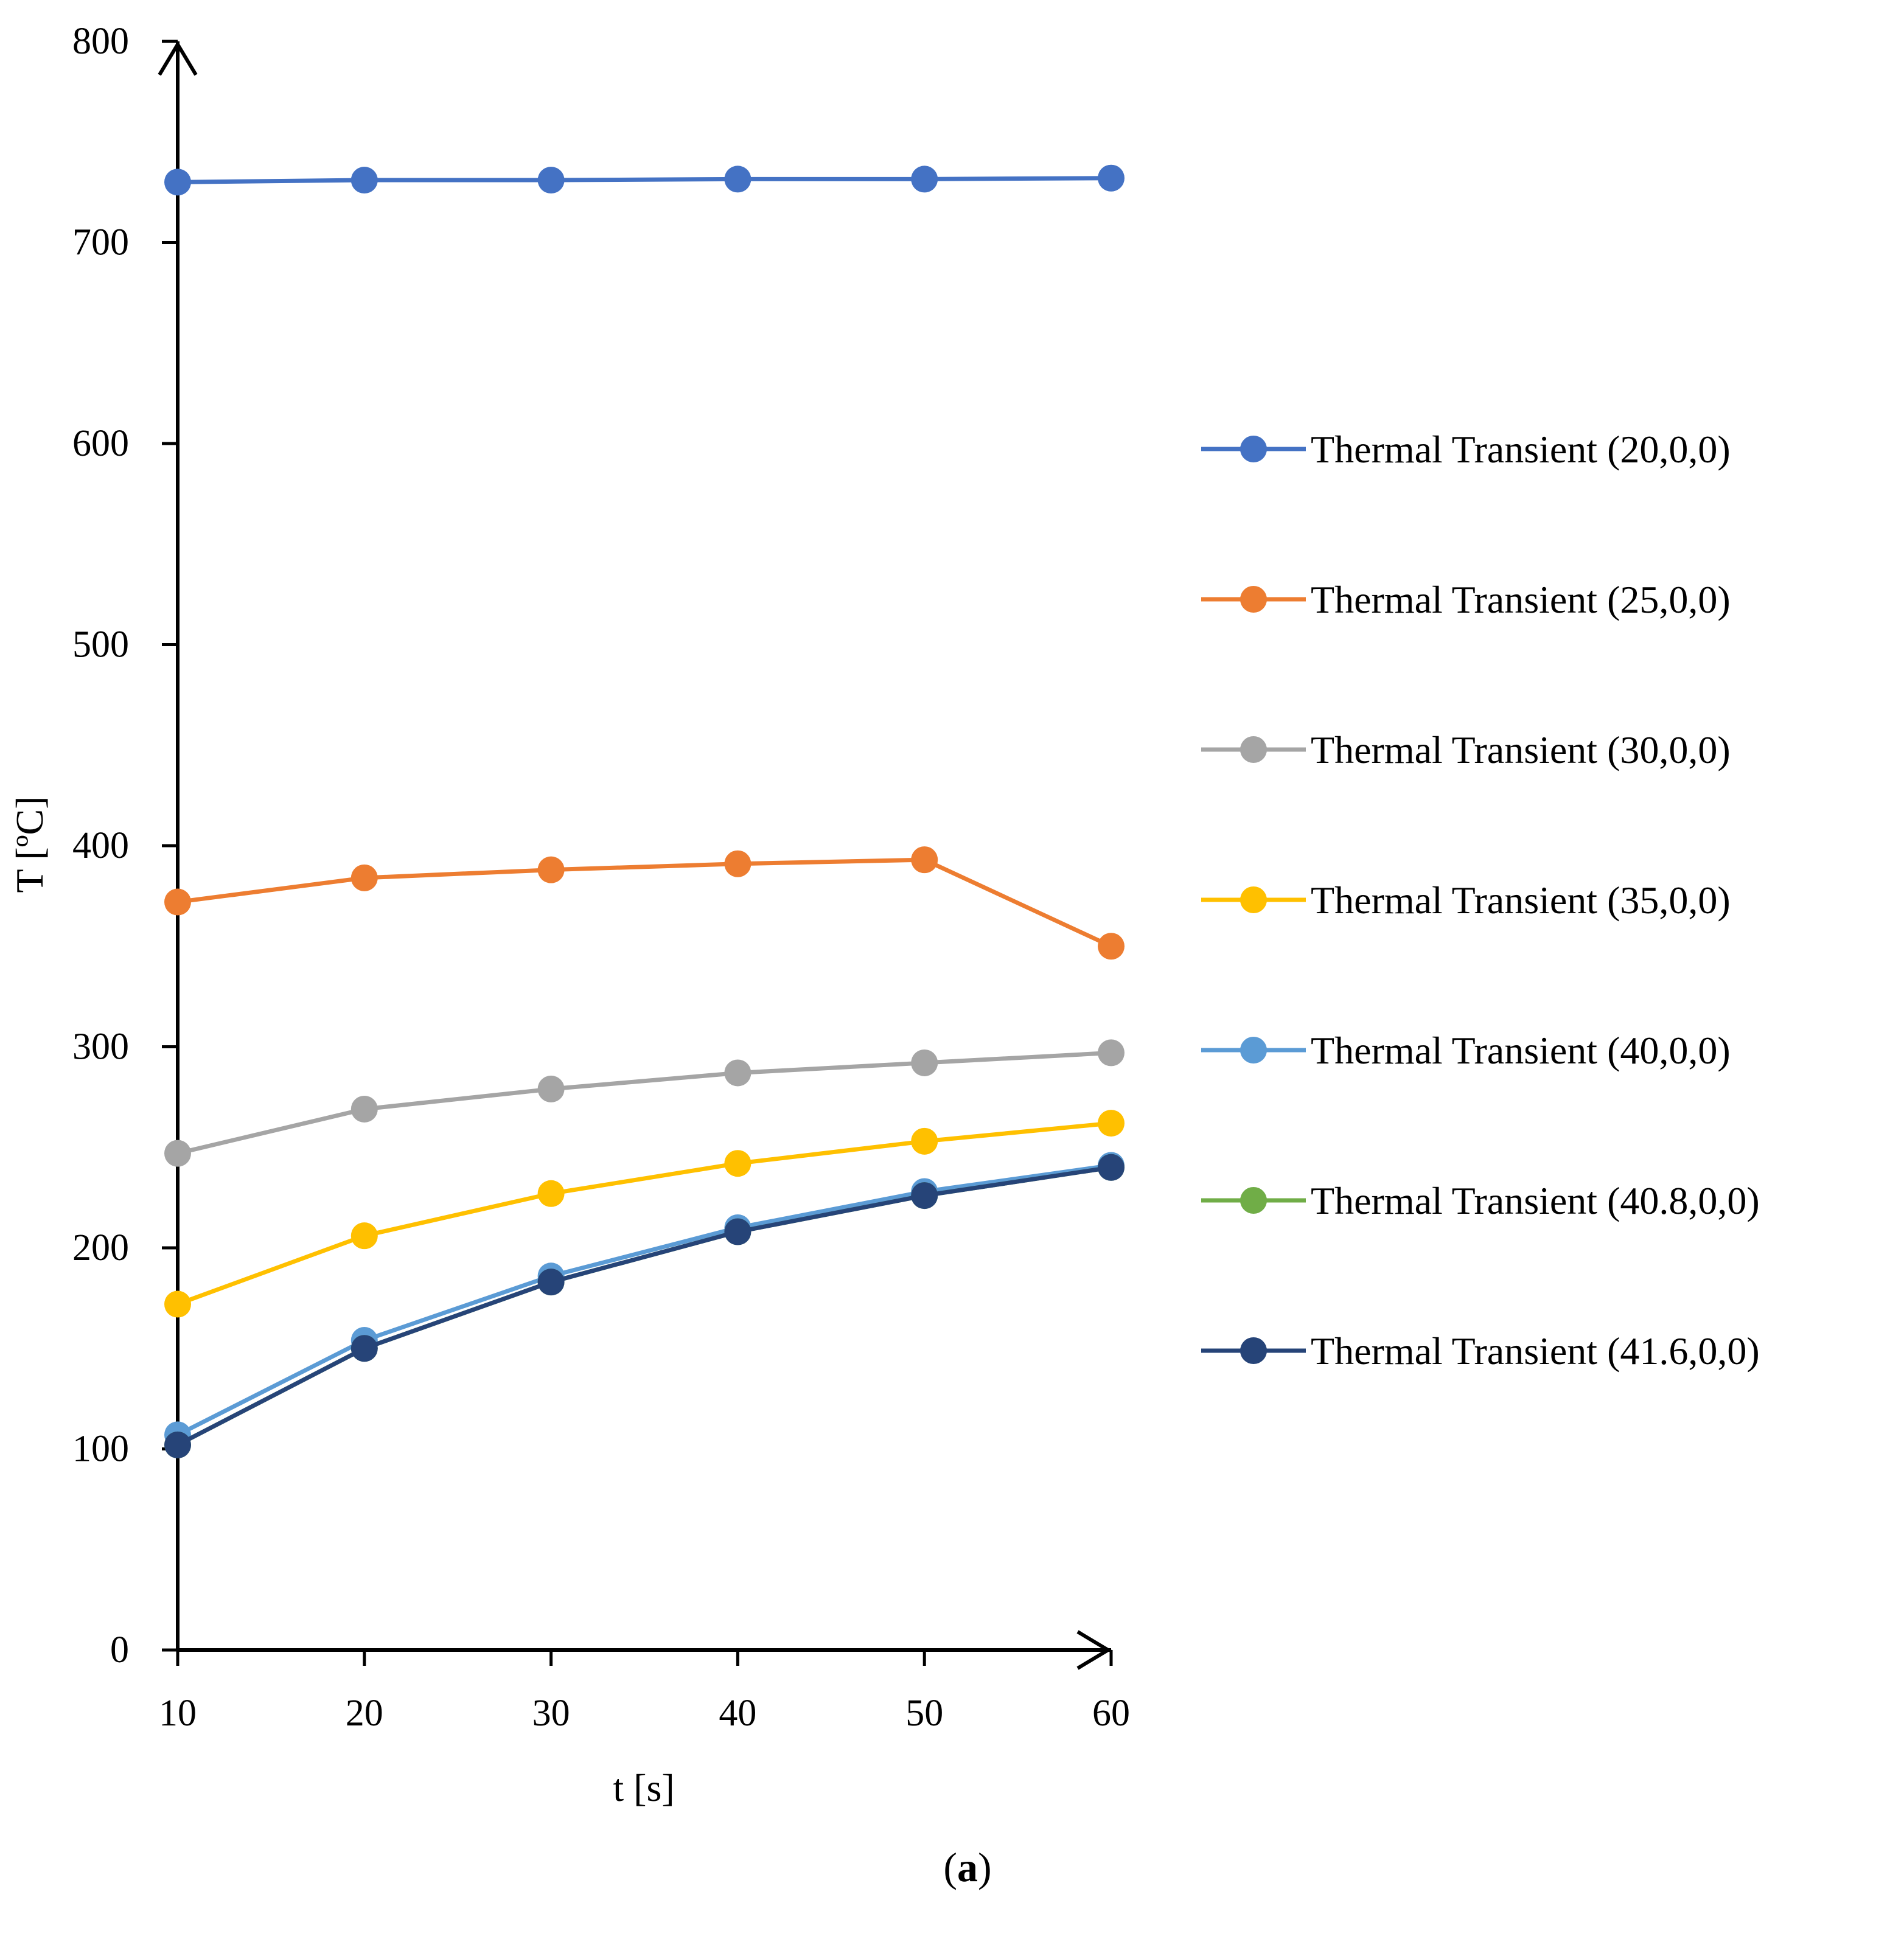 Image resolution: width=1904 pixels, height=1939 pixels. I want to click on y-tick-label: 400, so click(100, 846).